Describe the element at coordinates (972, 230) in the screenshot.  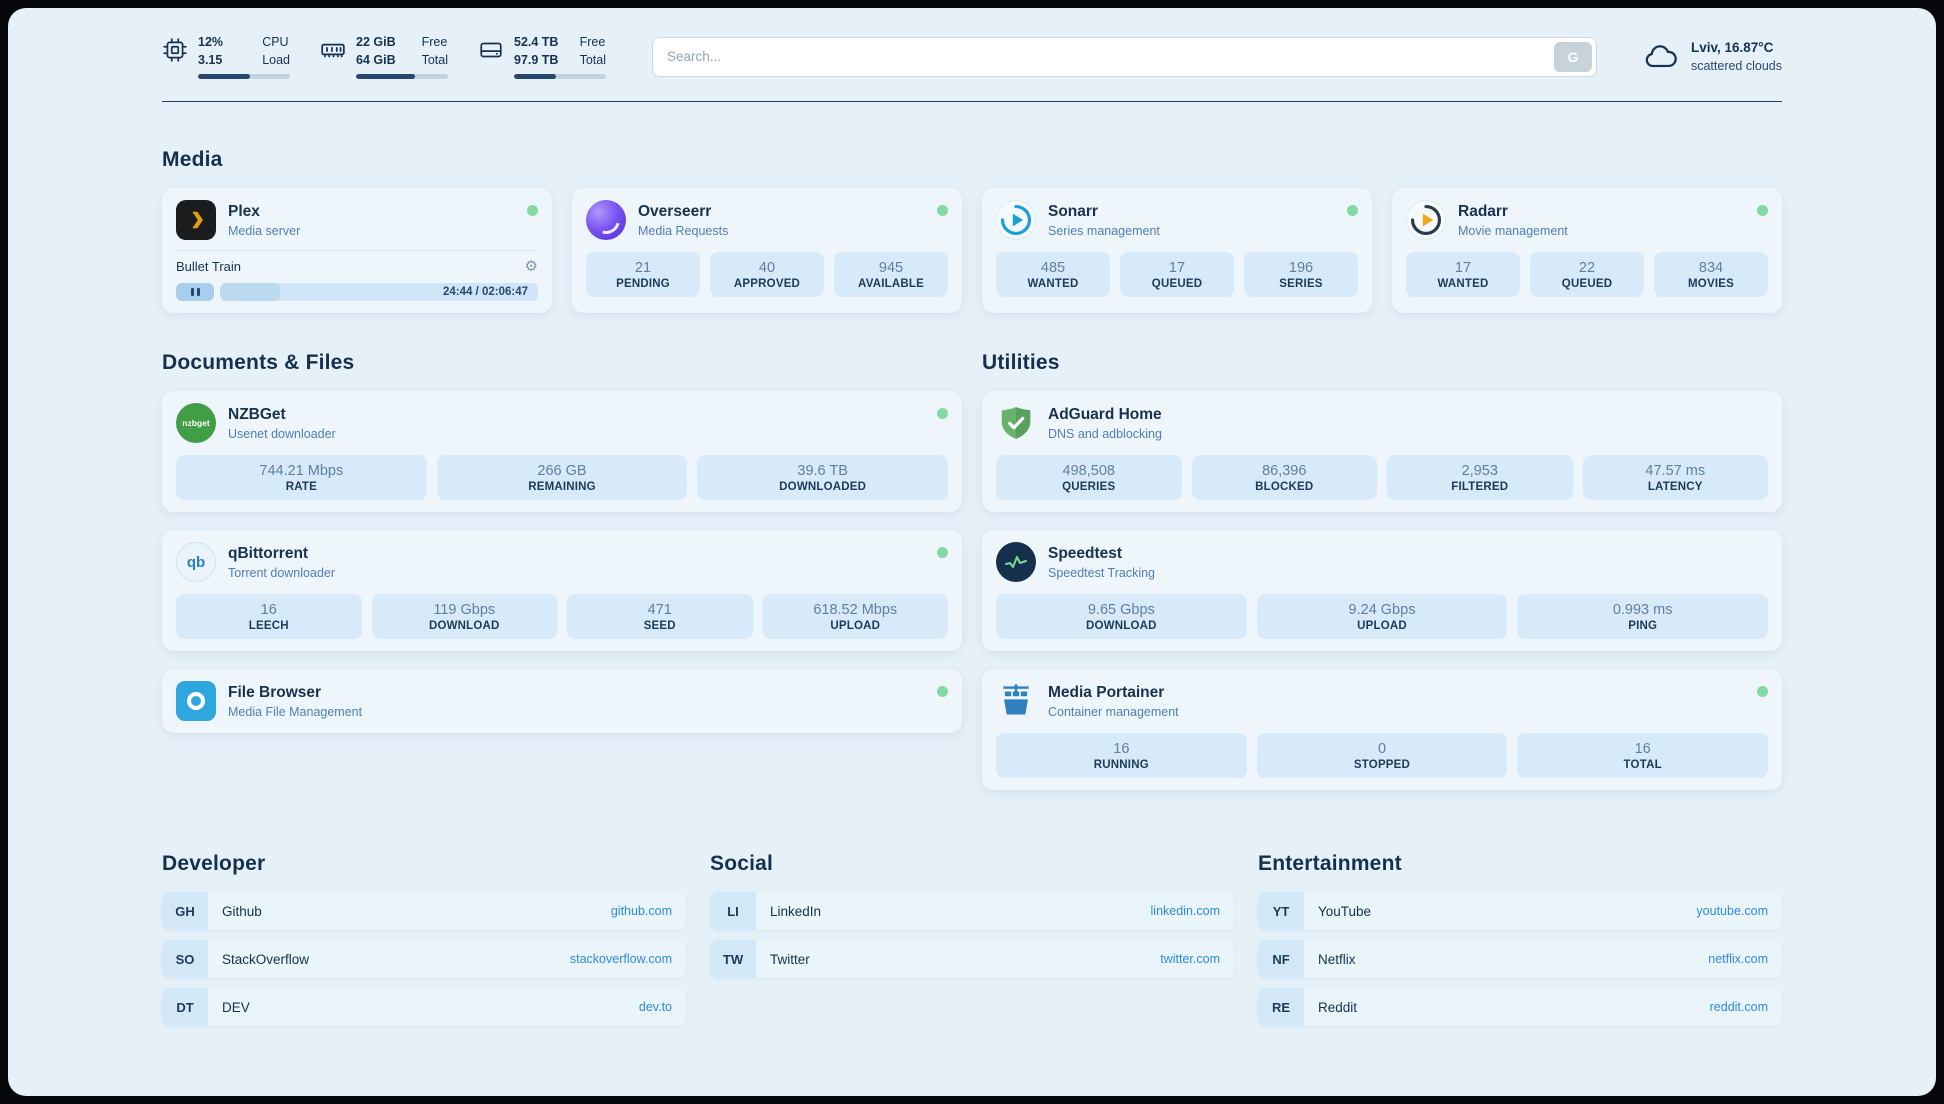
I see `section-media: Media Plex Media server` at that location.